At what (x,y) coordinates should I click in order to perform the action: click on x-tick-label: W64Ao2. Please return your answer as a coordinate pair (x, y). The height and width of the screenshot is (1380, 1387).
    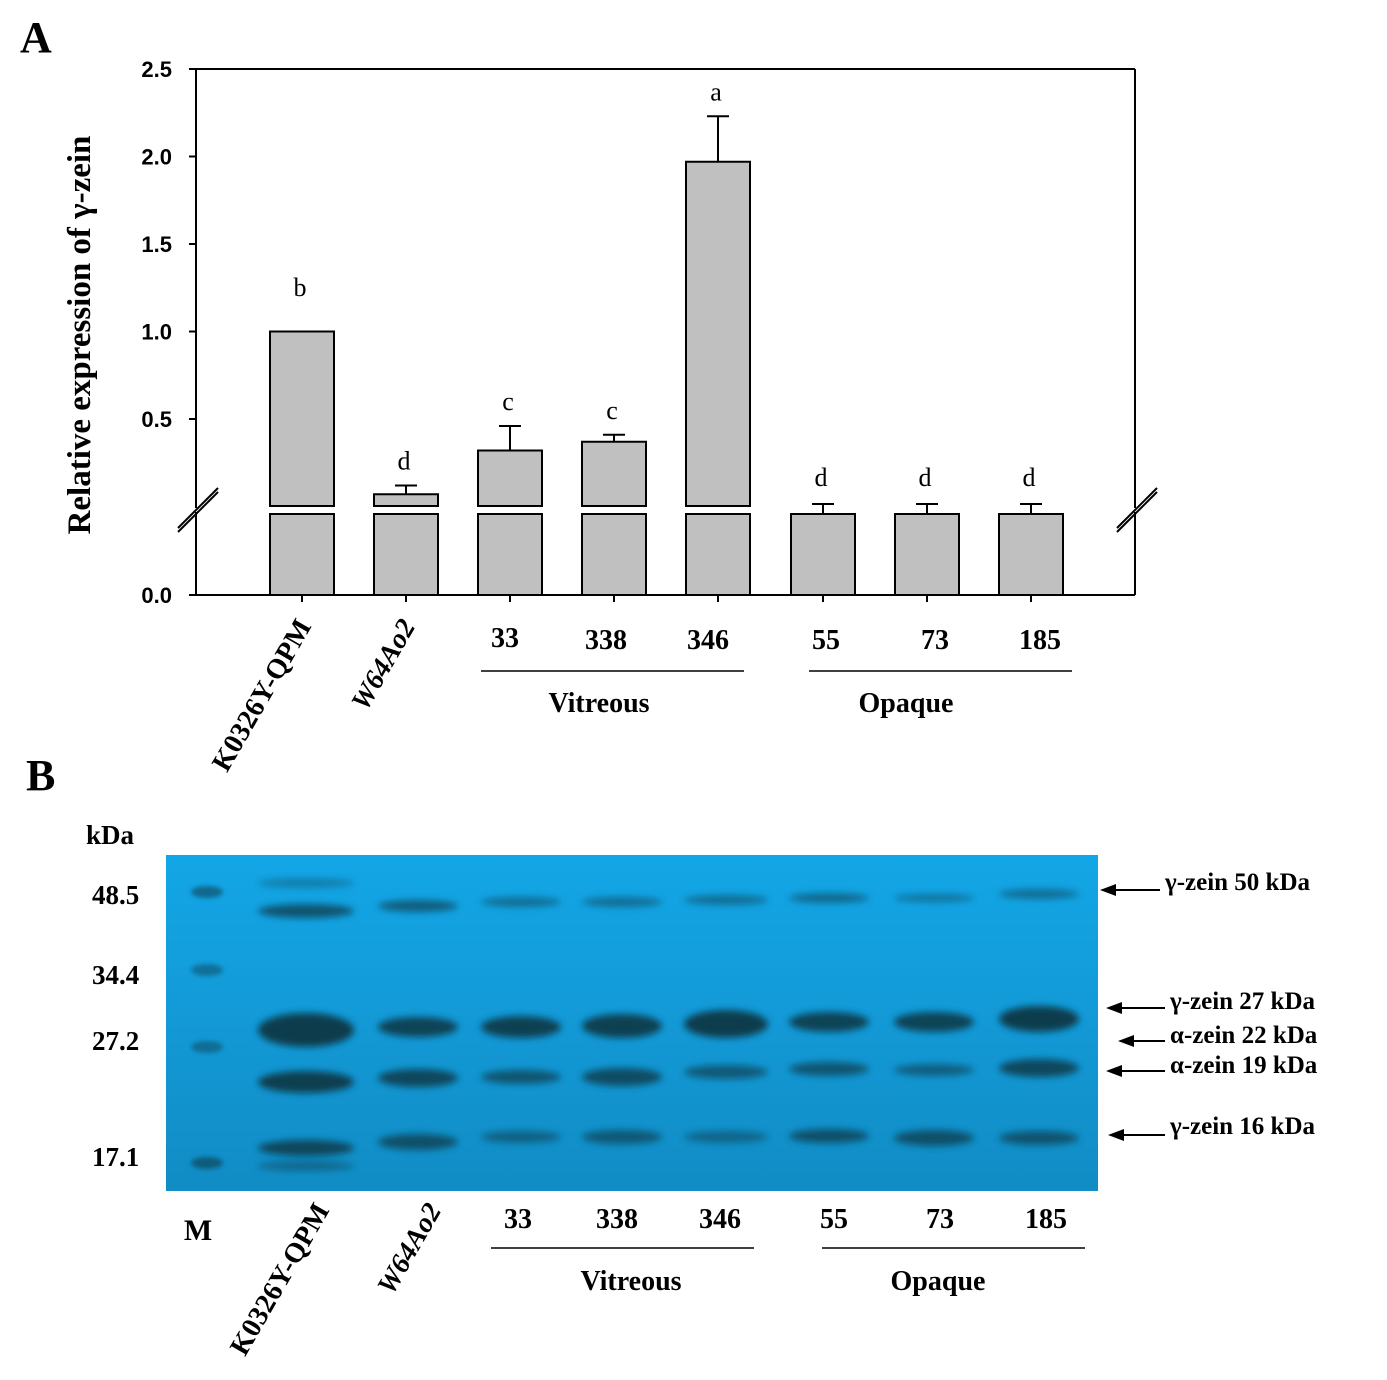
    Looking at the image, I should click on (383, 665).